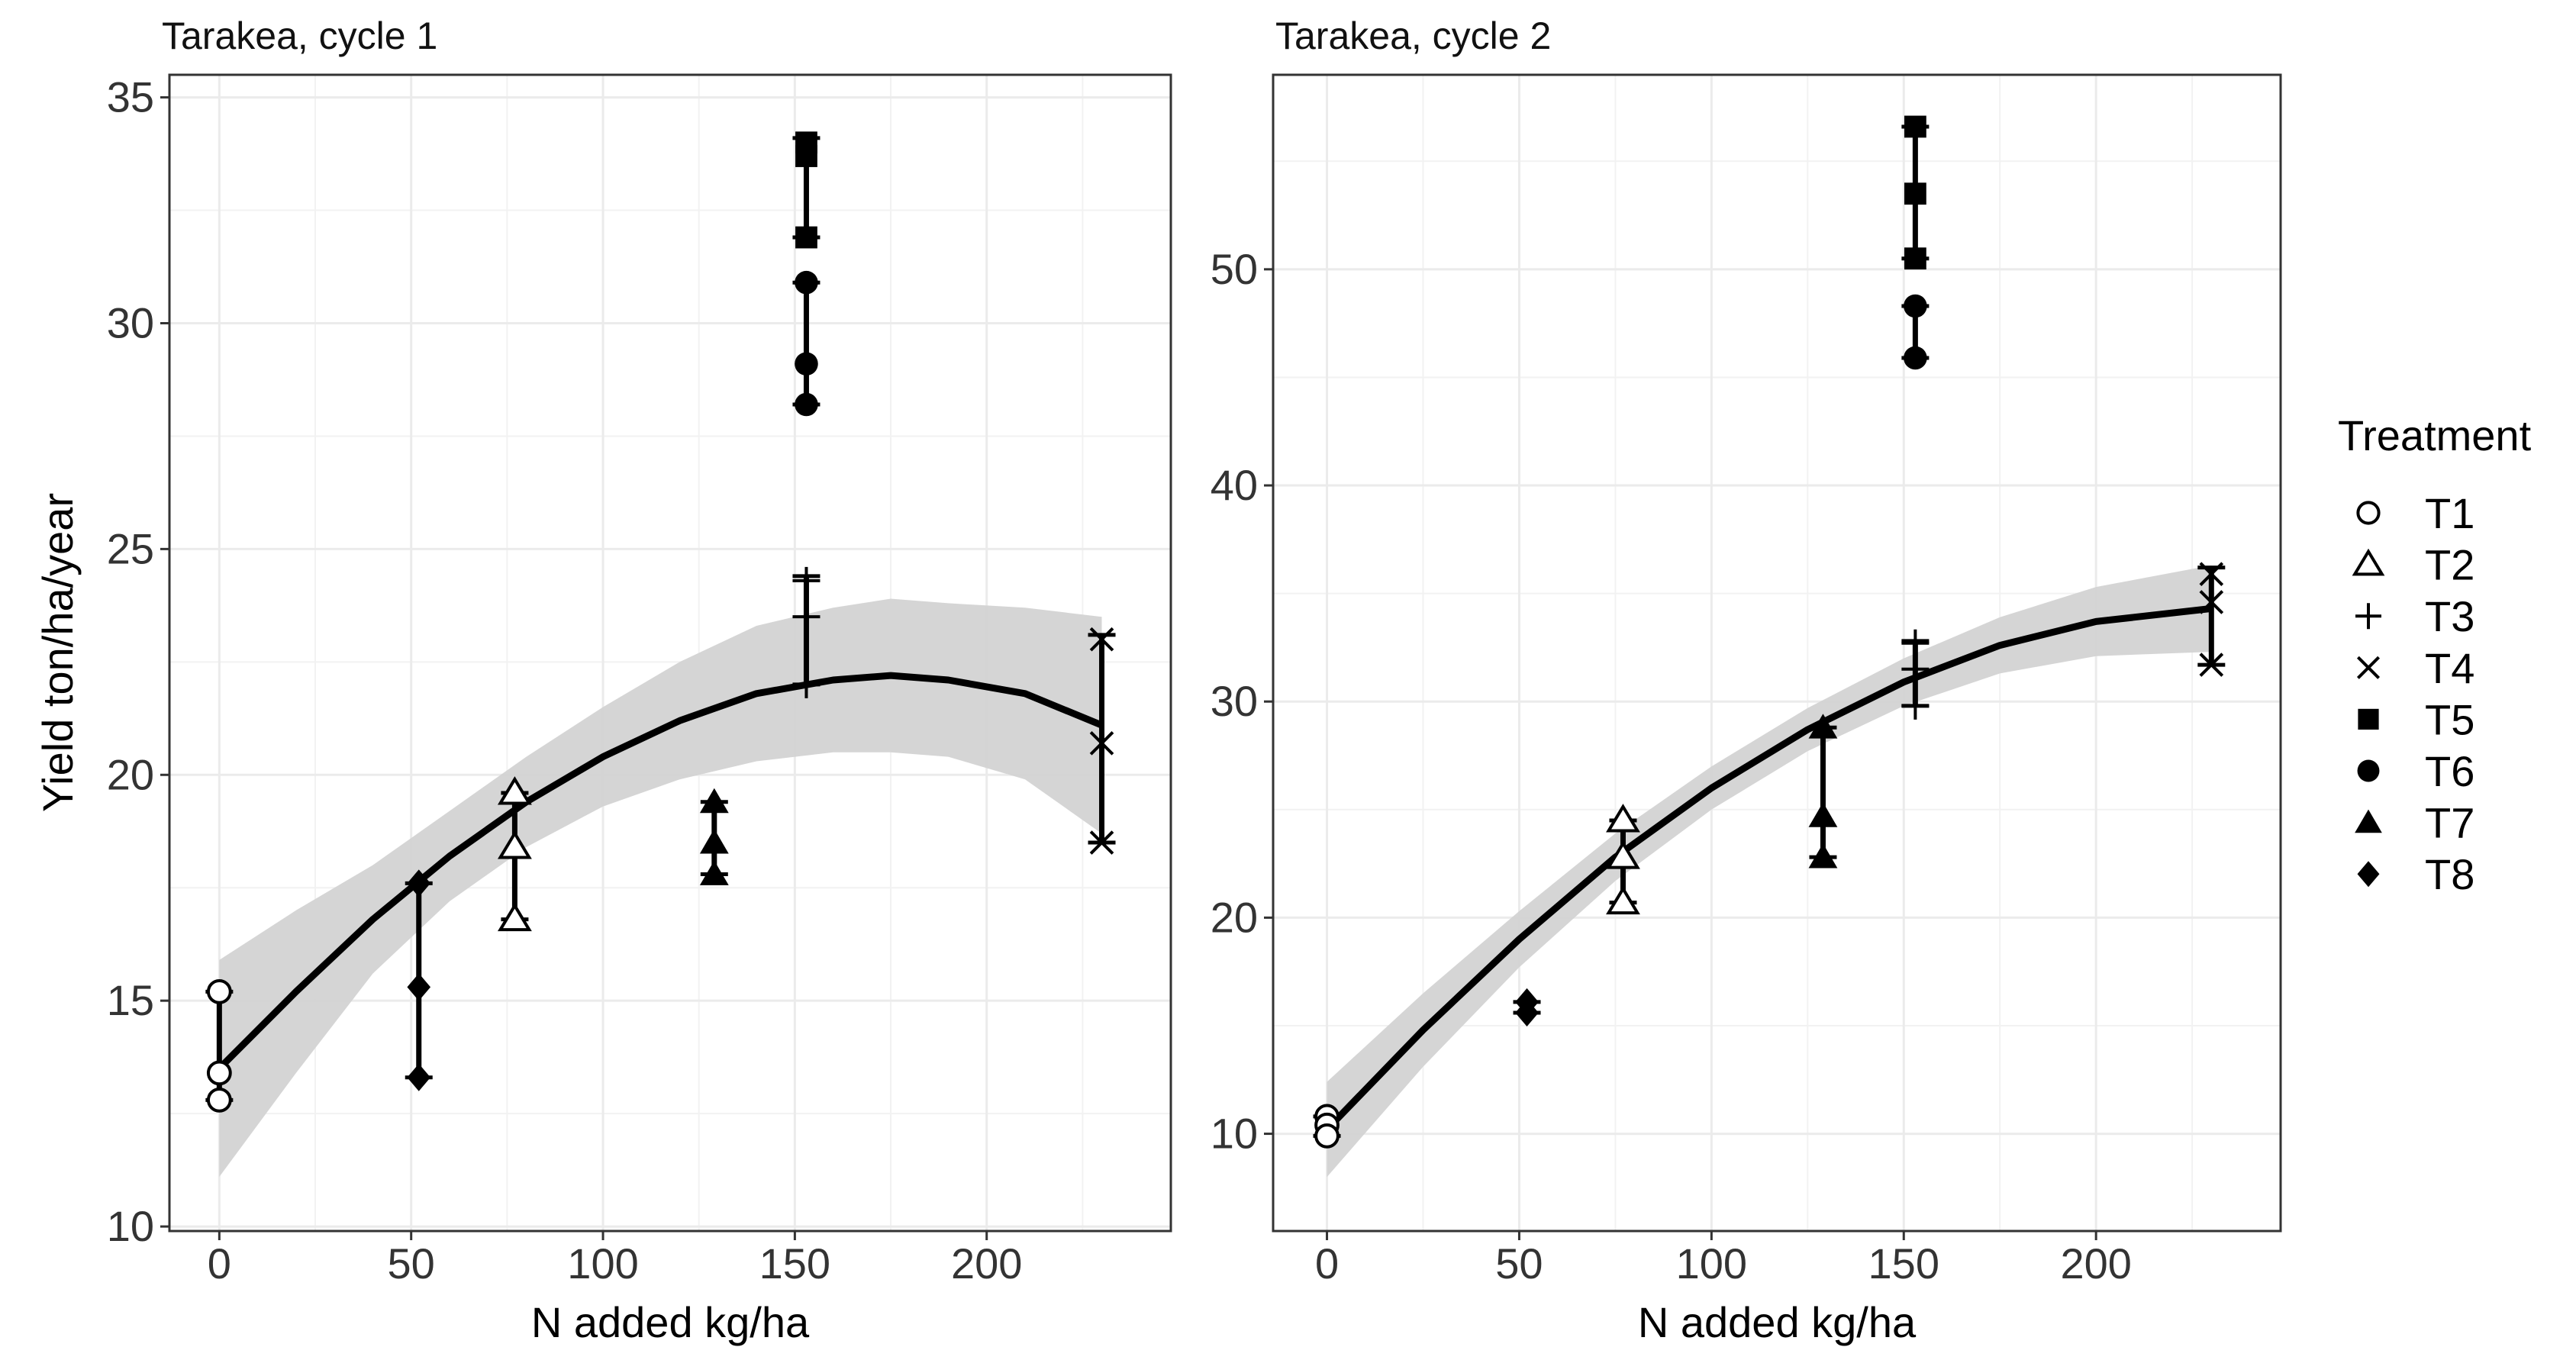 The image size is (2576, 1360). What do you see at coordinates (1234, 485) in the screenshot?
I see `y-tick-label: 40` at bounding box center [1234, 485].